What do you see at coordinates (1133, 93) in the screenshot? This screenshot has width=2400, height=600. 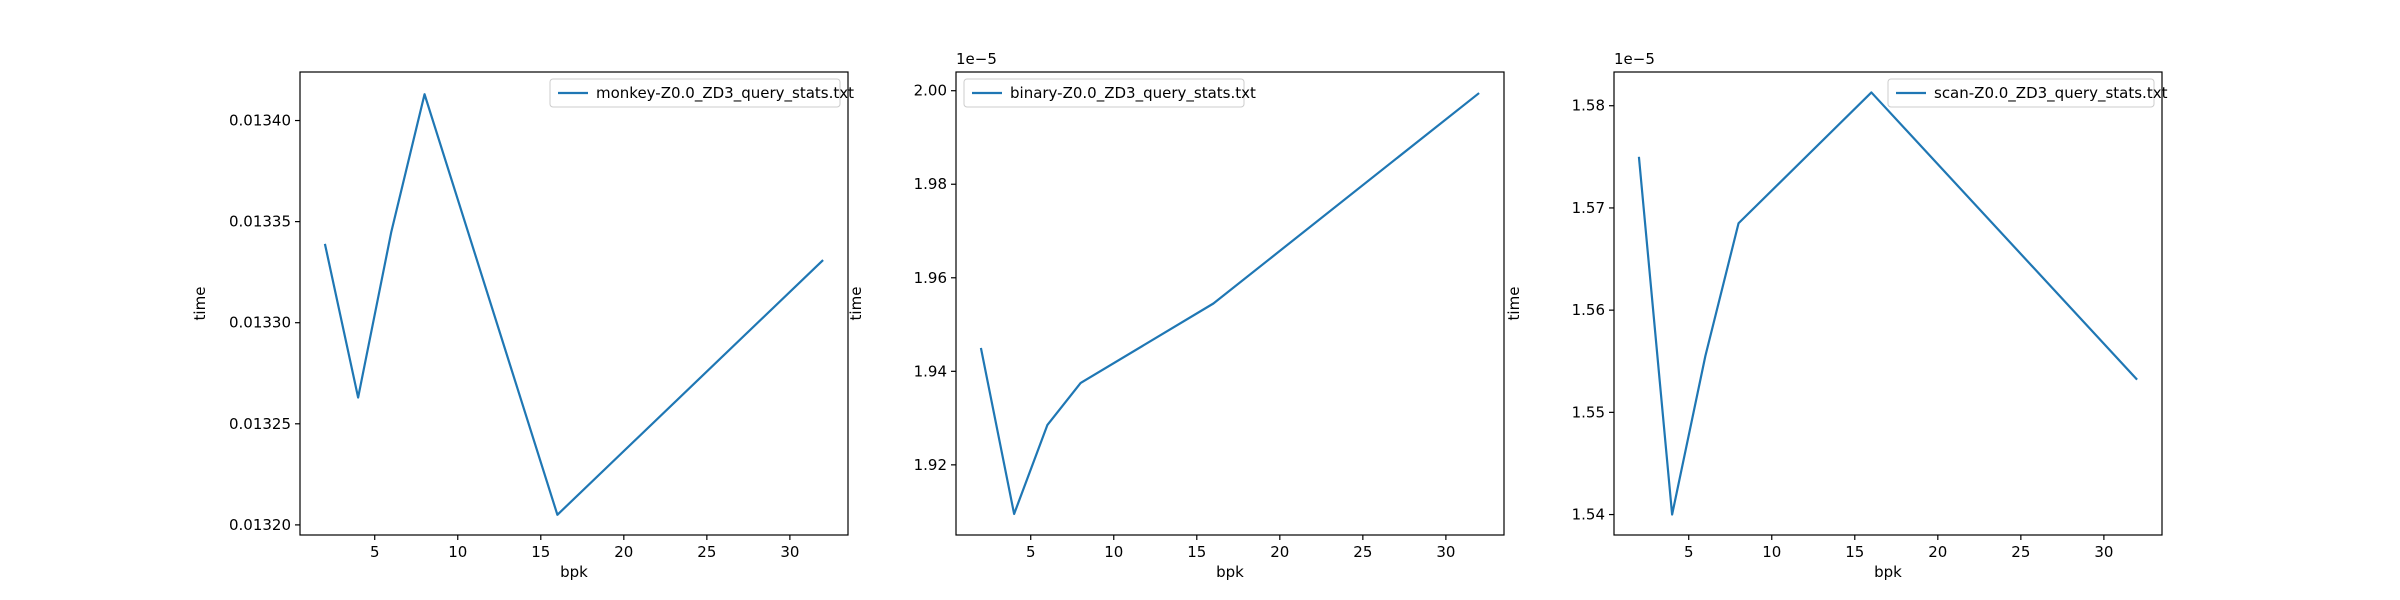 I see `legend-label: binary-Z0.0_ZD3_query_stats.txt` at bounding box center [1133, 93].